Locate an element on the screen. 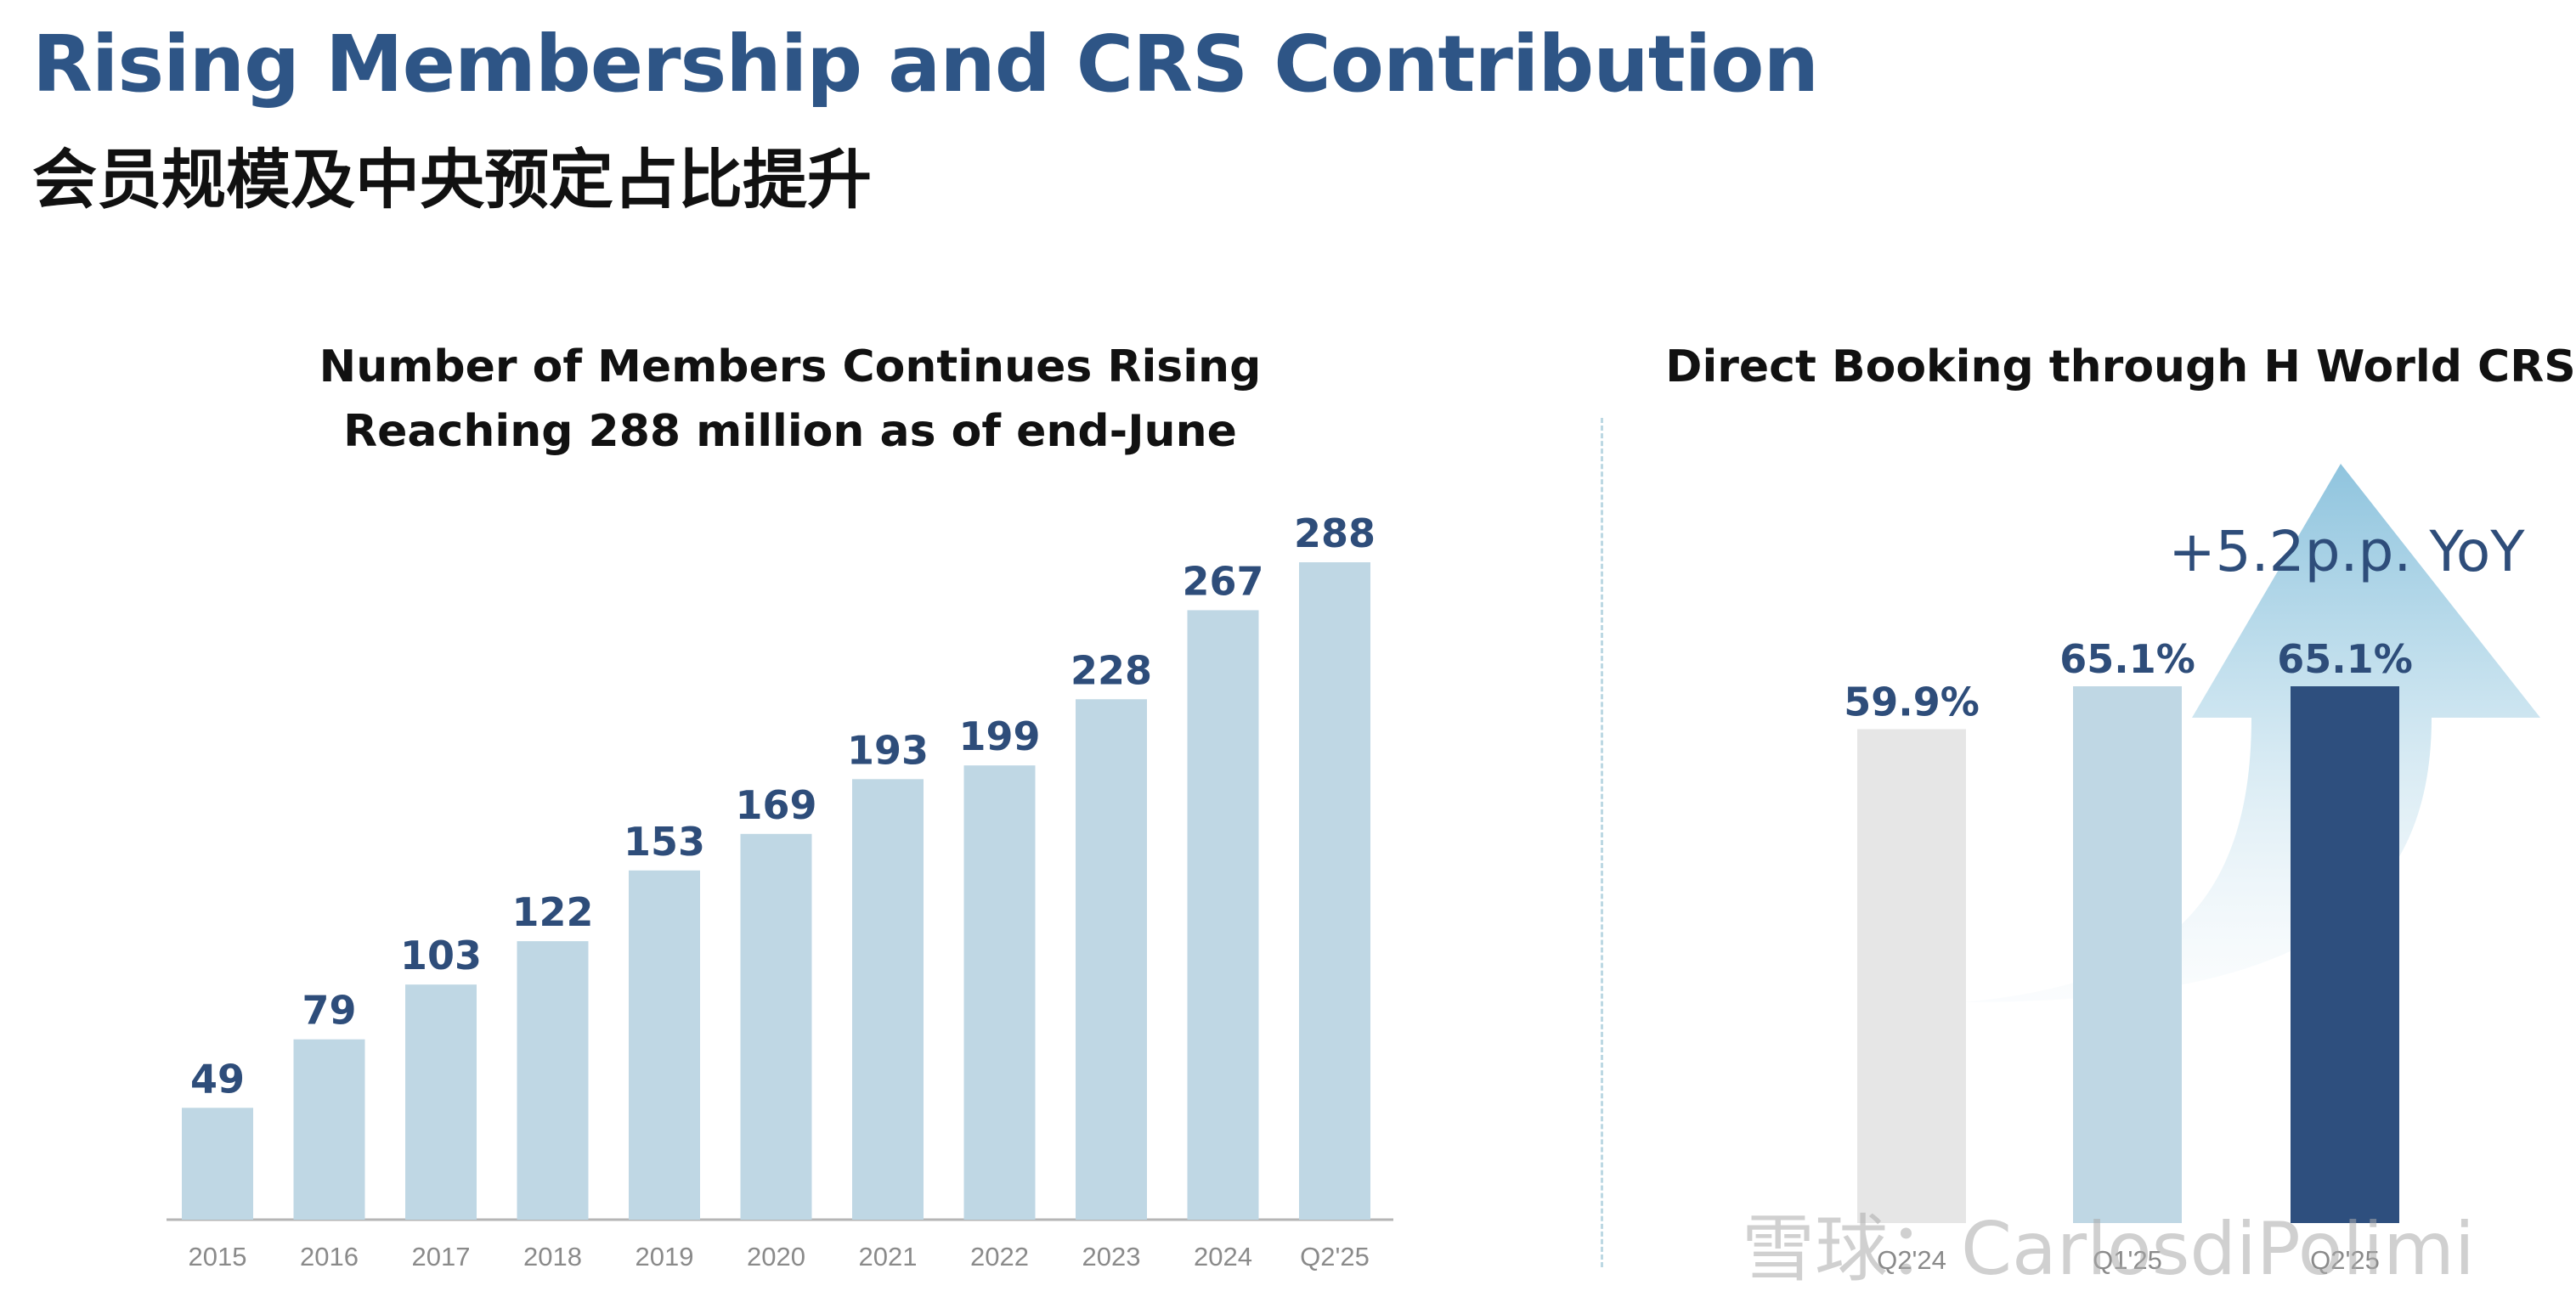 The width and height of the screenshot is (2576, 1308). members-tick-label: 2017 is located at coordinates (442, 1256).